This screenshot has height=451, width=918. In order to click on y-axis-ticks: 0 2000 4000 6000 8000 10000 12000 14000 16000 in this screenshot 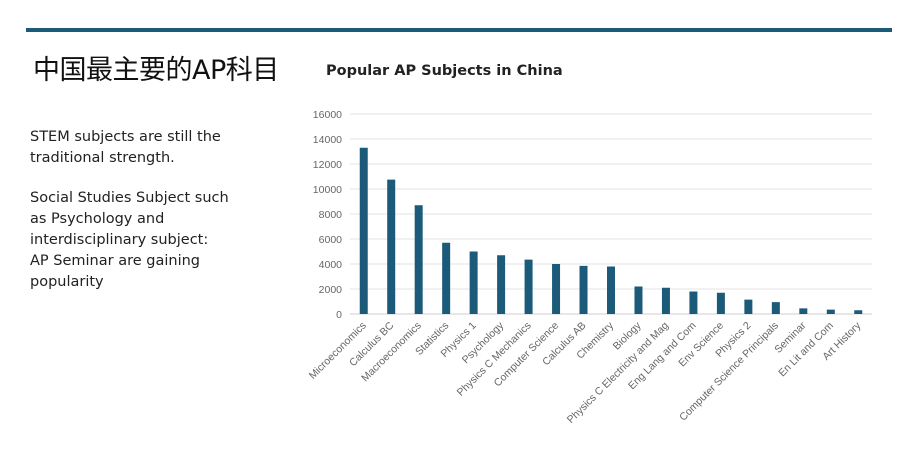, I will do `click(327, 215)`.